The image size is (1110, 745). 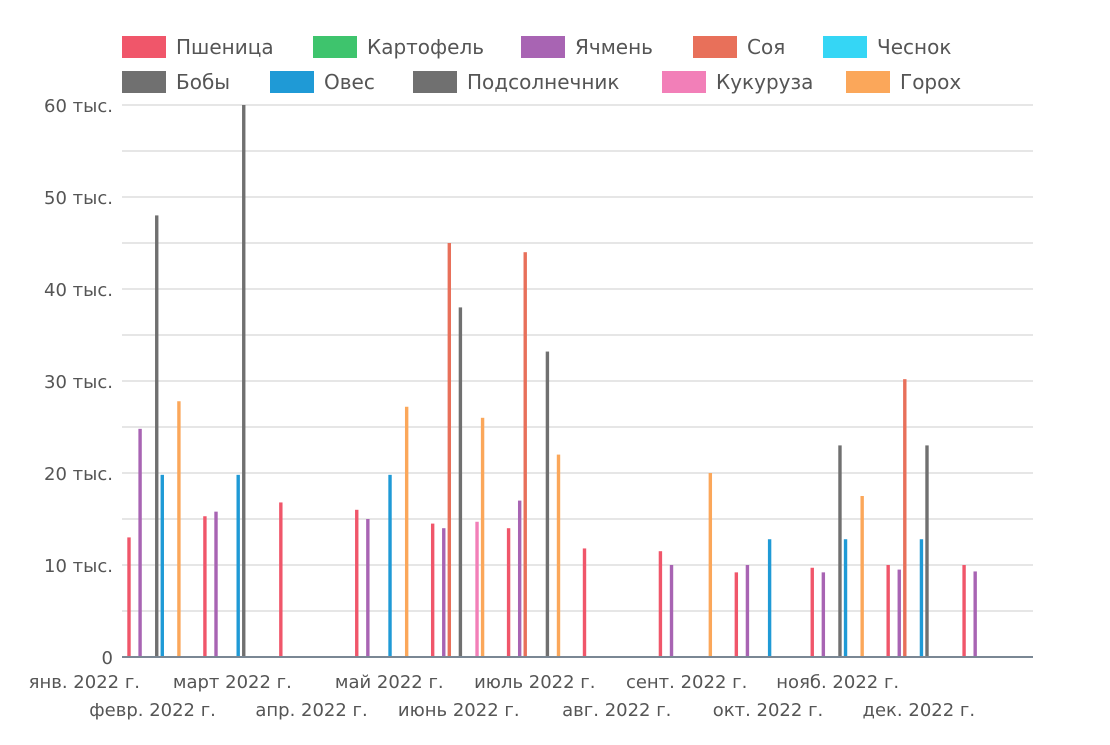 I want to click on y-tick-label: 30 тыс., so click(x=78, y=382).